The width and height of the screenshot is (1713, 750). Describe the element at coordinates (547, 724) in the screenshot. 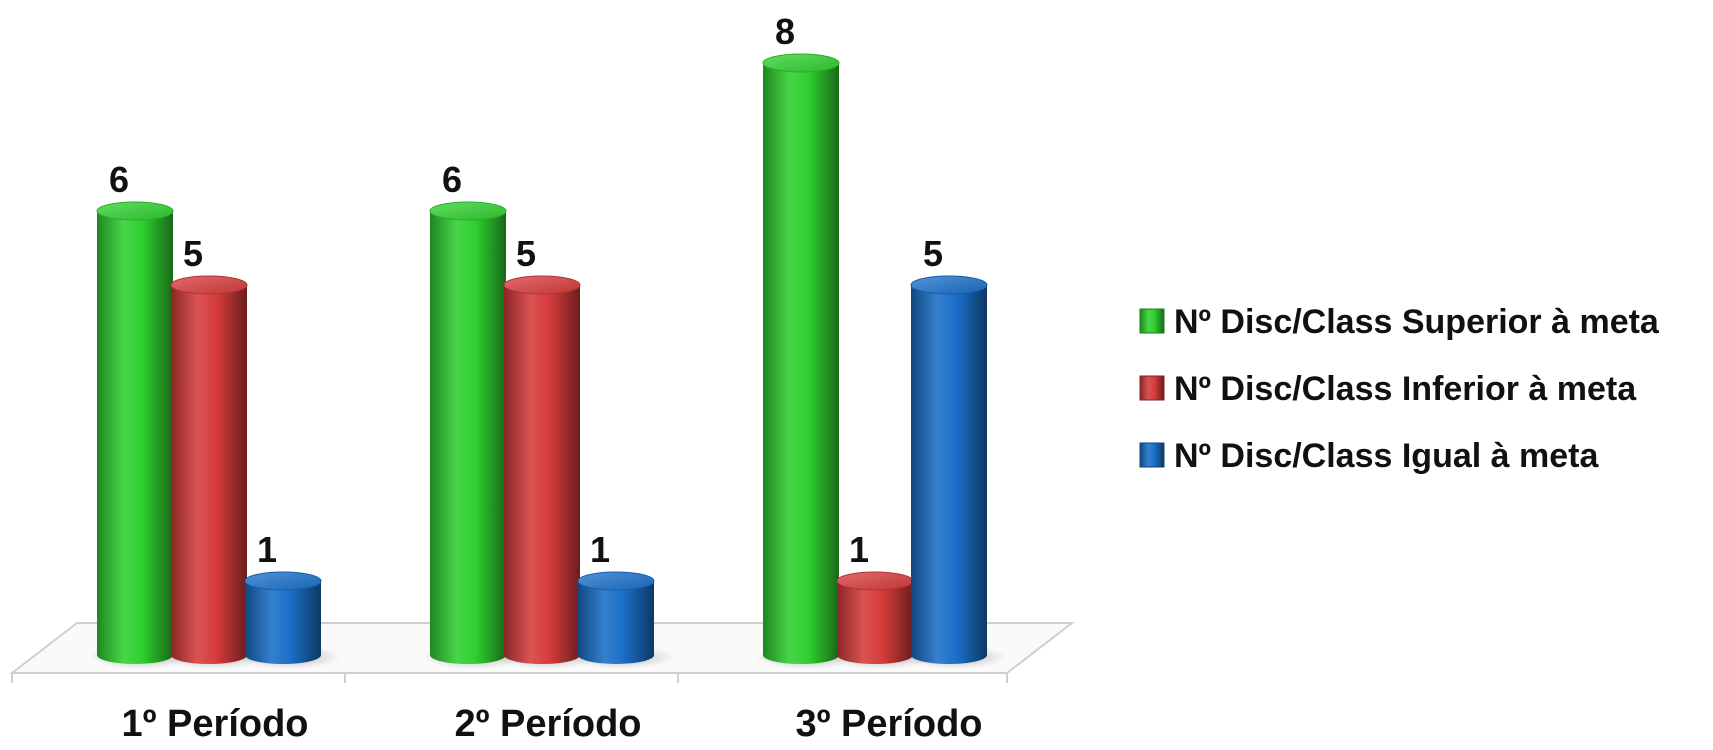

I see `x-tick-label: 2º Período` at that location.